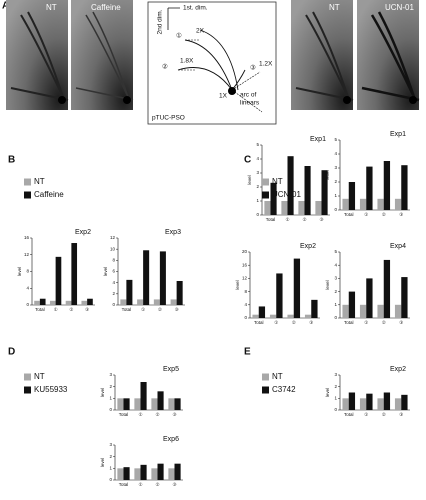 The width and height of the screenshot is (426, 500). What do you see at coordinates (247, 160) in the screenshot?
I see `panel-label: C` at bounding box center [247, 160].